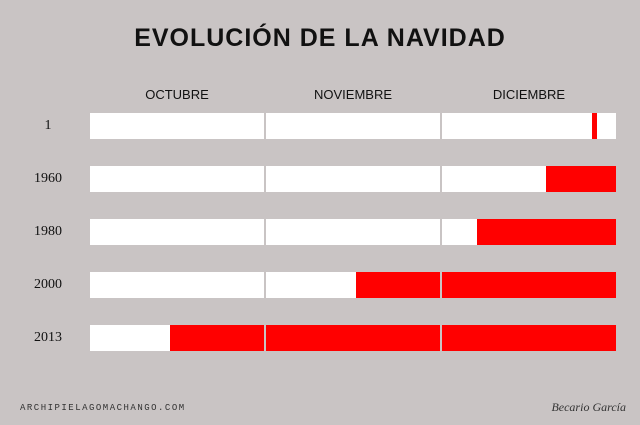 This screenshot has height=425, width=640. What do you see at coordinates (320, 38) in the screenshot?
I see `chart-title: EVOLUCIÓN DE LA NAVIDAD` at bounding box center [320, 38].